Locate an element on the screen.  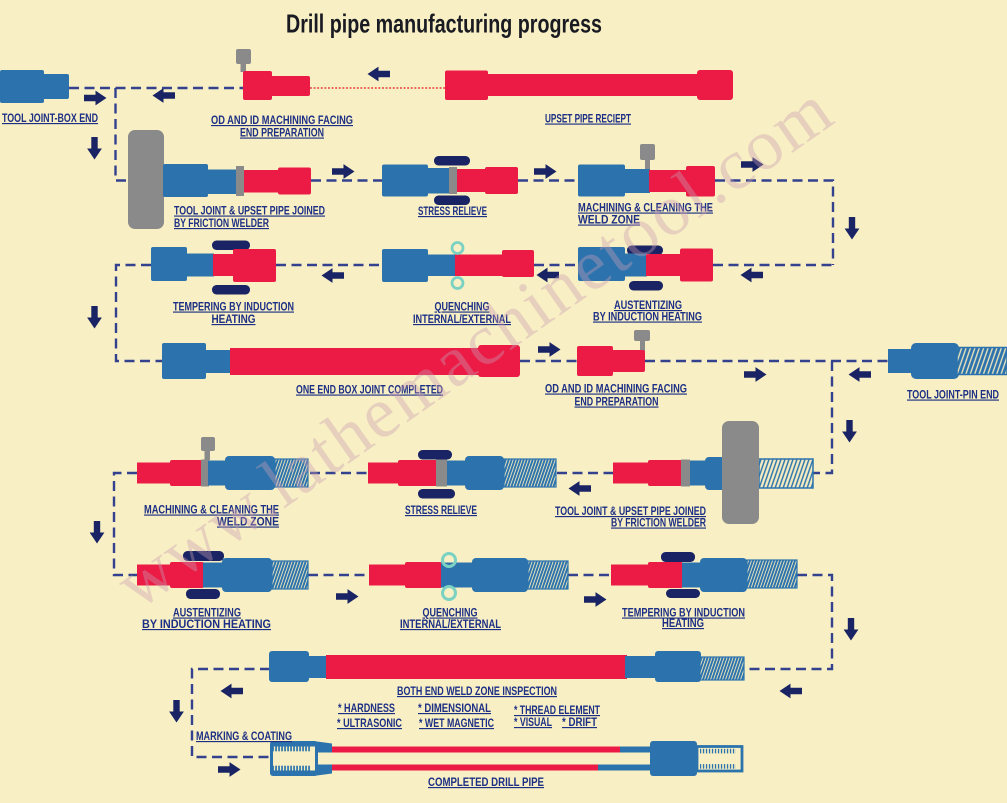
svg-text: * ULTRASONIC is located at coordinates (369, 724).